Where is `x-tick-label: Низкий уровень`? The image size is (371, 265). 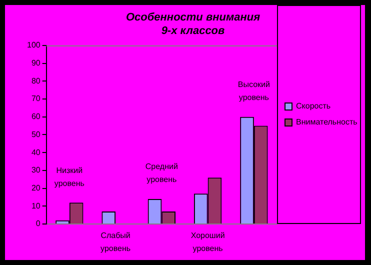 x-tick-label: Низкий уровень is located at coordinates (69, 177).